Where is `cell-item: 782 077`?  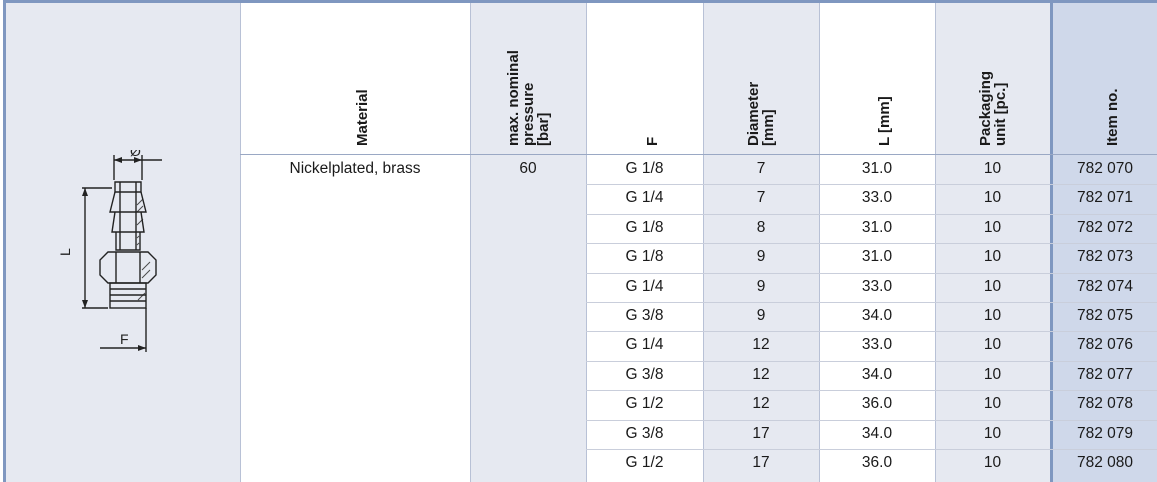
cell-item: 782 077 is located at coordinates (1105, 374).